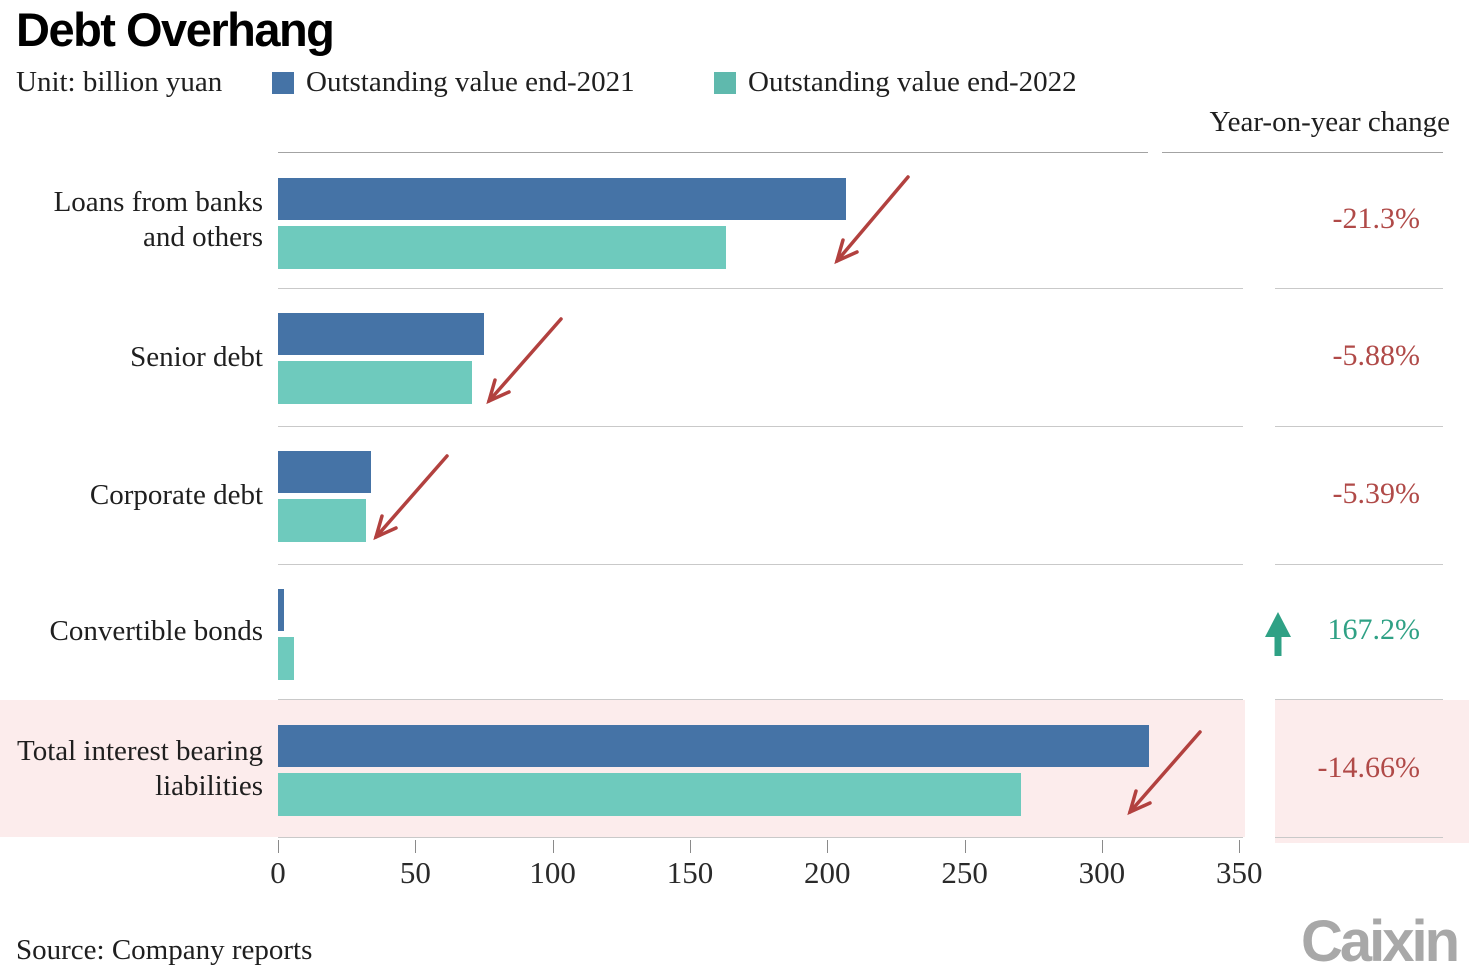  Describe the element at coordinates (1376, 355) in the screenshot. I see `yoy-value: -5.88%` at that location.